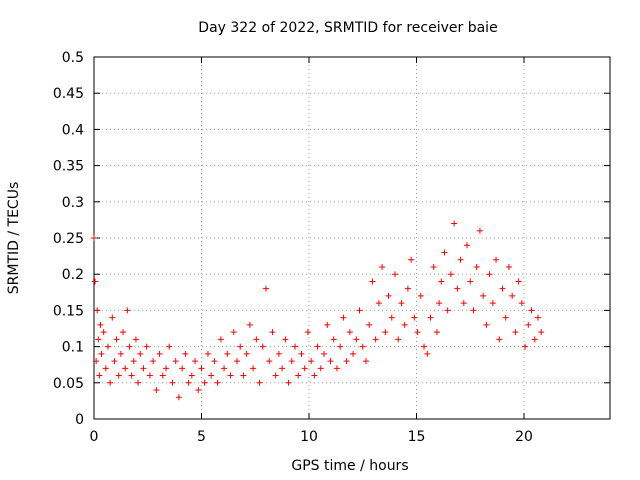  What do you see at coordinates (73, 130) in the screenshot?
I see `y-tick-label: 0.4` at bounding box center [73, 130].